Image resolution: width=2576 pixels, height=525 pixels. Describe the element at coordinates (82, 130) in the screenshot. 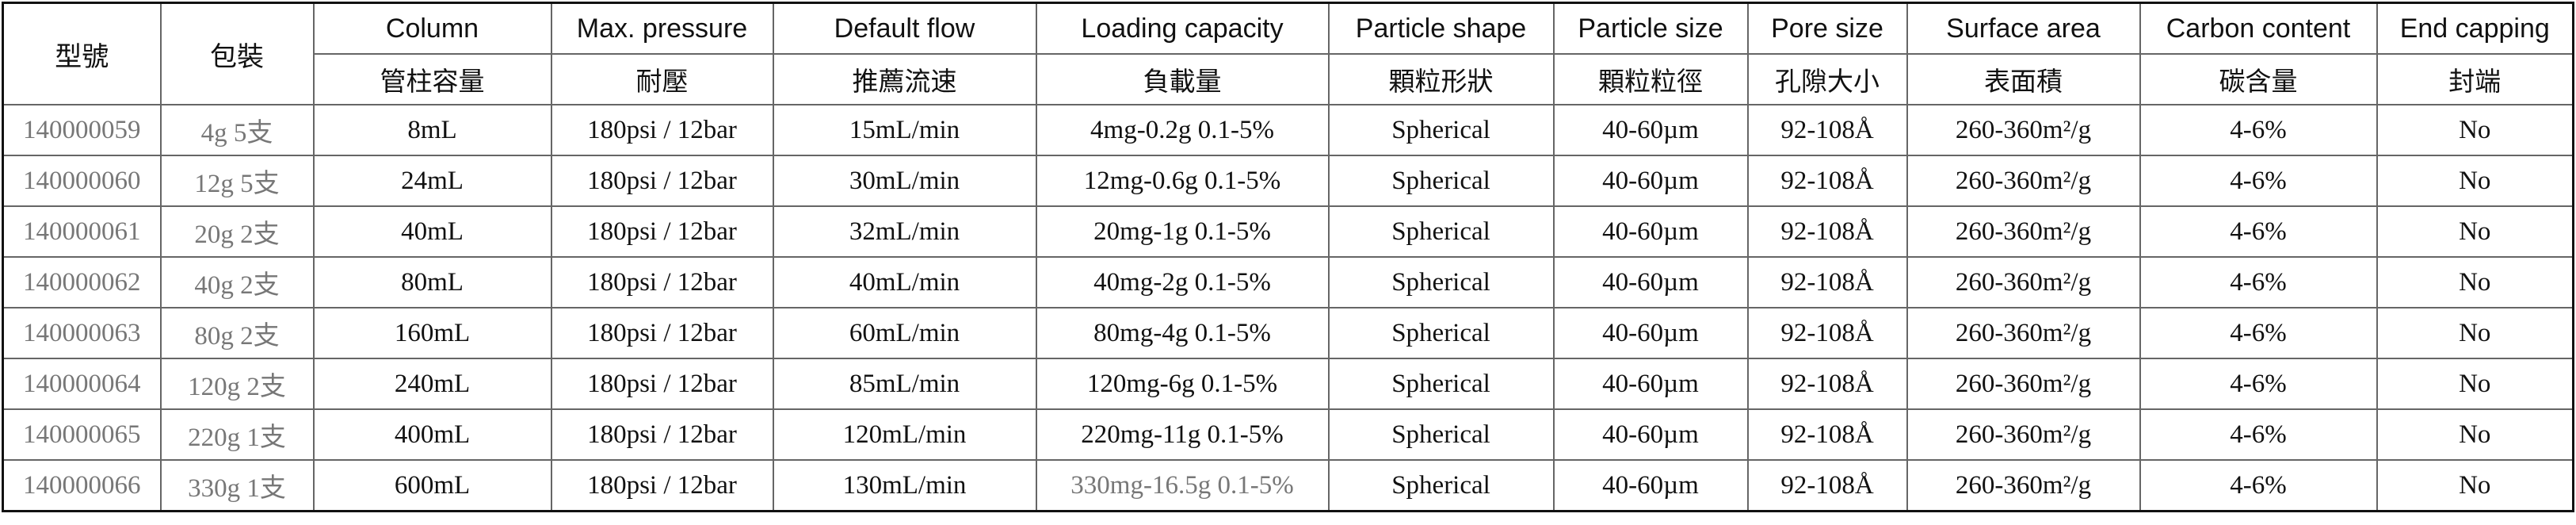

I see `data-cell: 140000059` at that location.